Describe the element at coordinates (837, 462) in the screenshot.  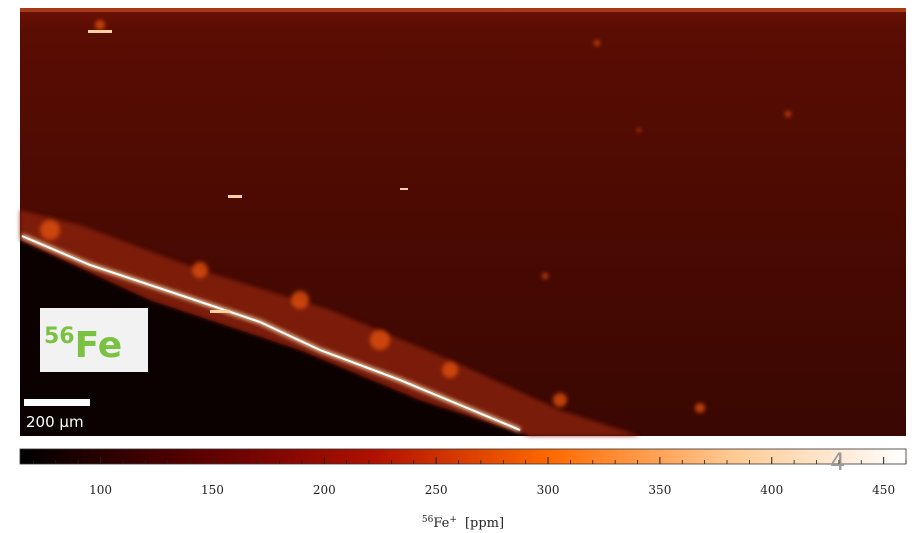
I see `stray-label: 4` at that location.